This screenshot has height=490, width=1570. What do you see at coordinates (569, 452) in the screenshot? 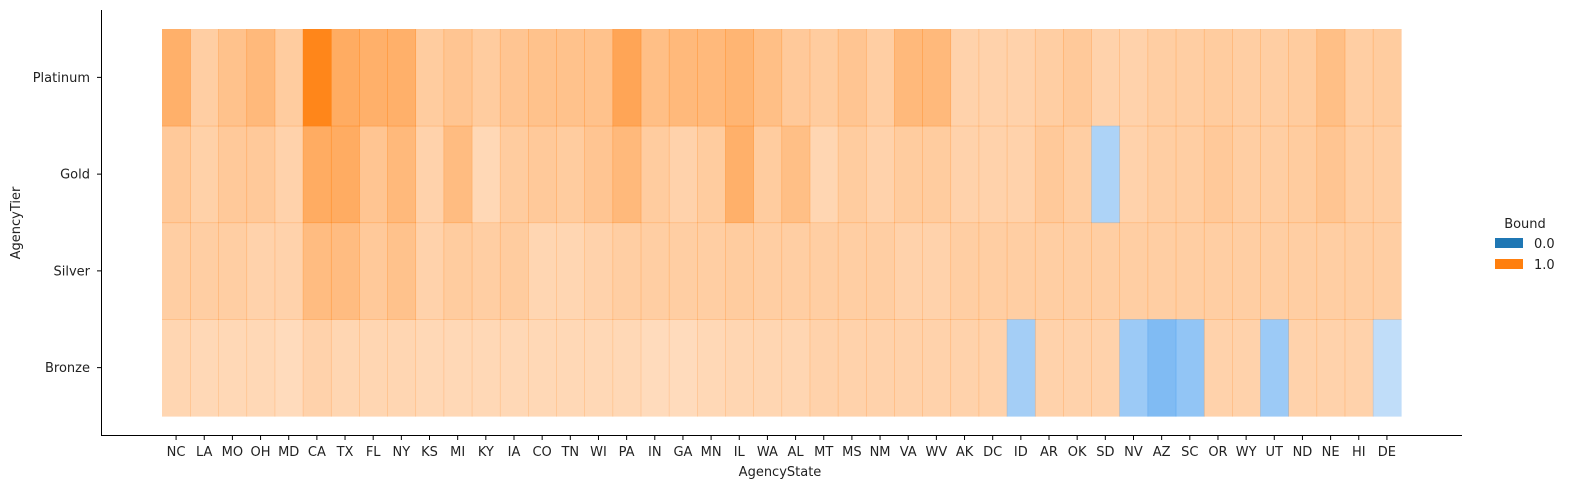
I see `x-tick-label: TN` at bounding box center [569, 452].